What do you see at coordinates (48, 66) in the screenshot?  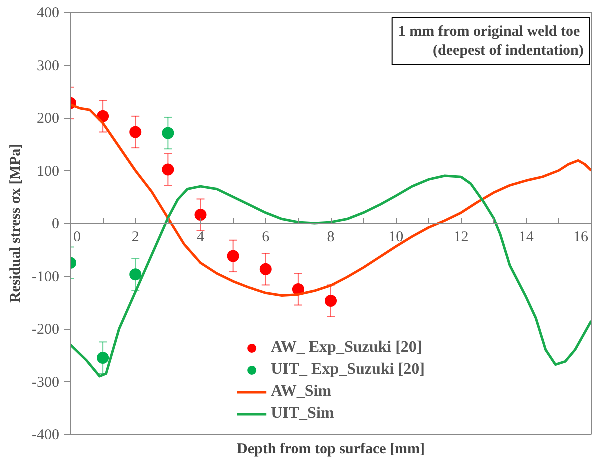 I see `y-tick-label: 300` at bounding box center [48, 66].